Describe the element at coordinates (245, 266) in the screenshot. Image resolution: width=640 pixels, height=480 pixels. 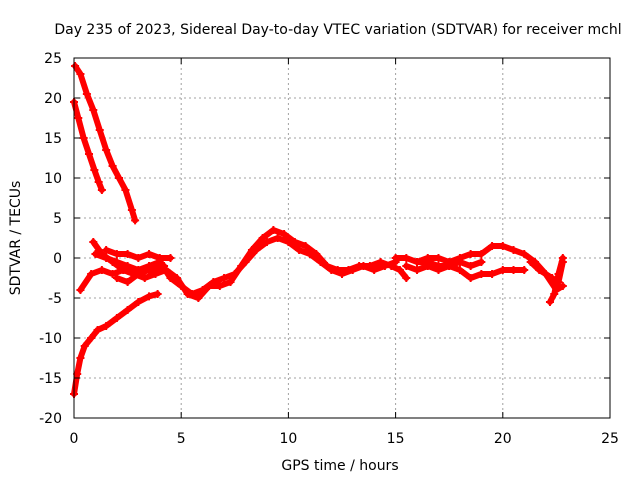
I see `series-track-f` at that location.